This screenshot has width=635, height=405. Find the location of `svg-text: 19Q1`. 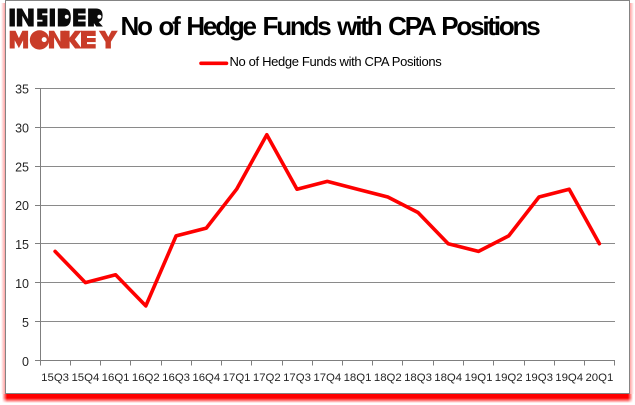

svg-text: 19Q1 is located at coordinates (479, 378).